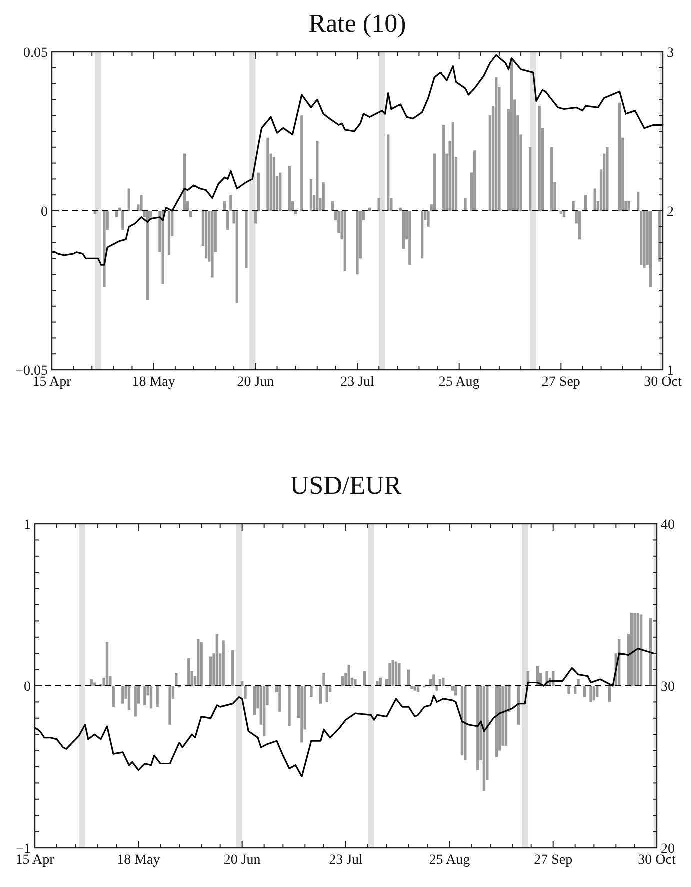  Describe the element at coordinates (668, 525) in the screenshot. I see `y2-tick-label: 40` at that location.